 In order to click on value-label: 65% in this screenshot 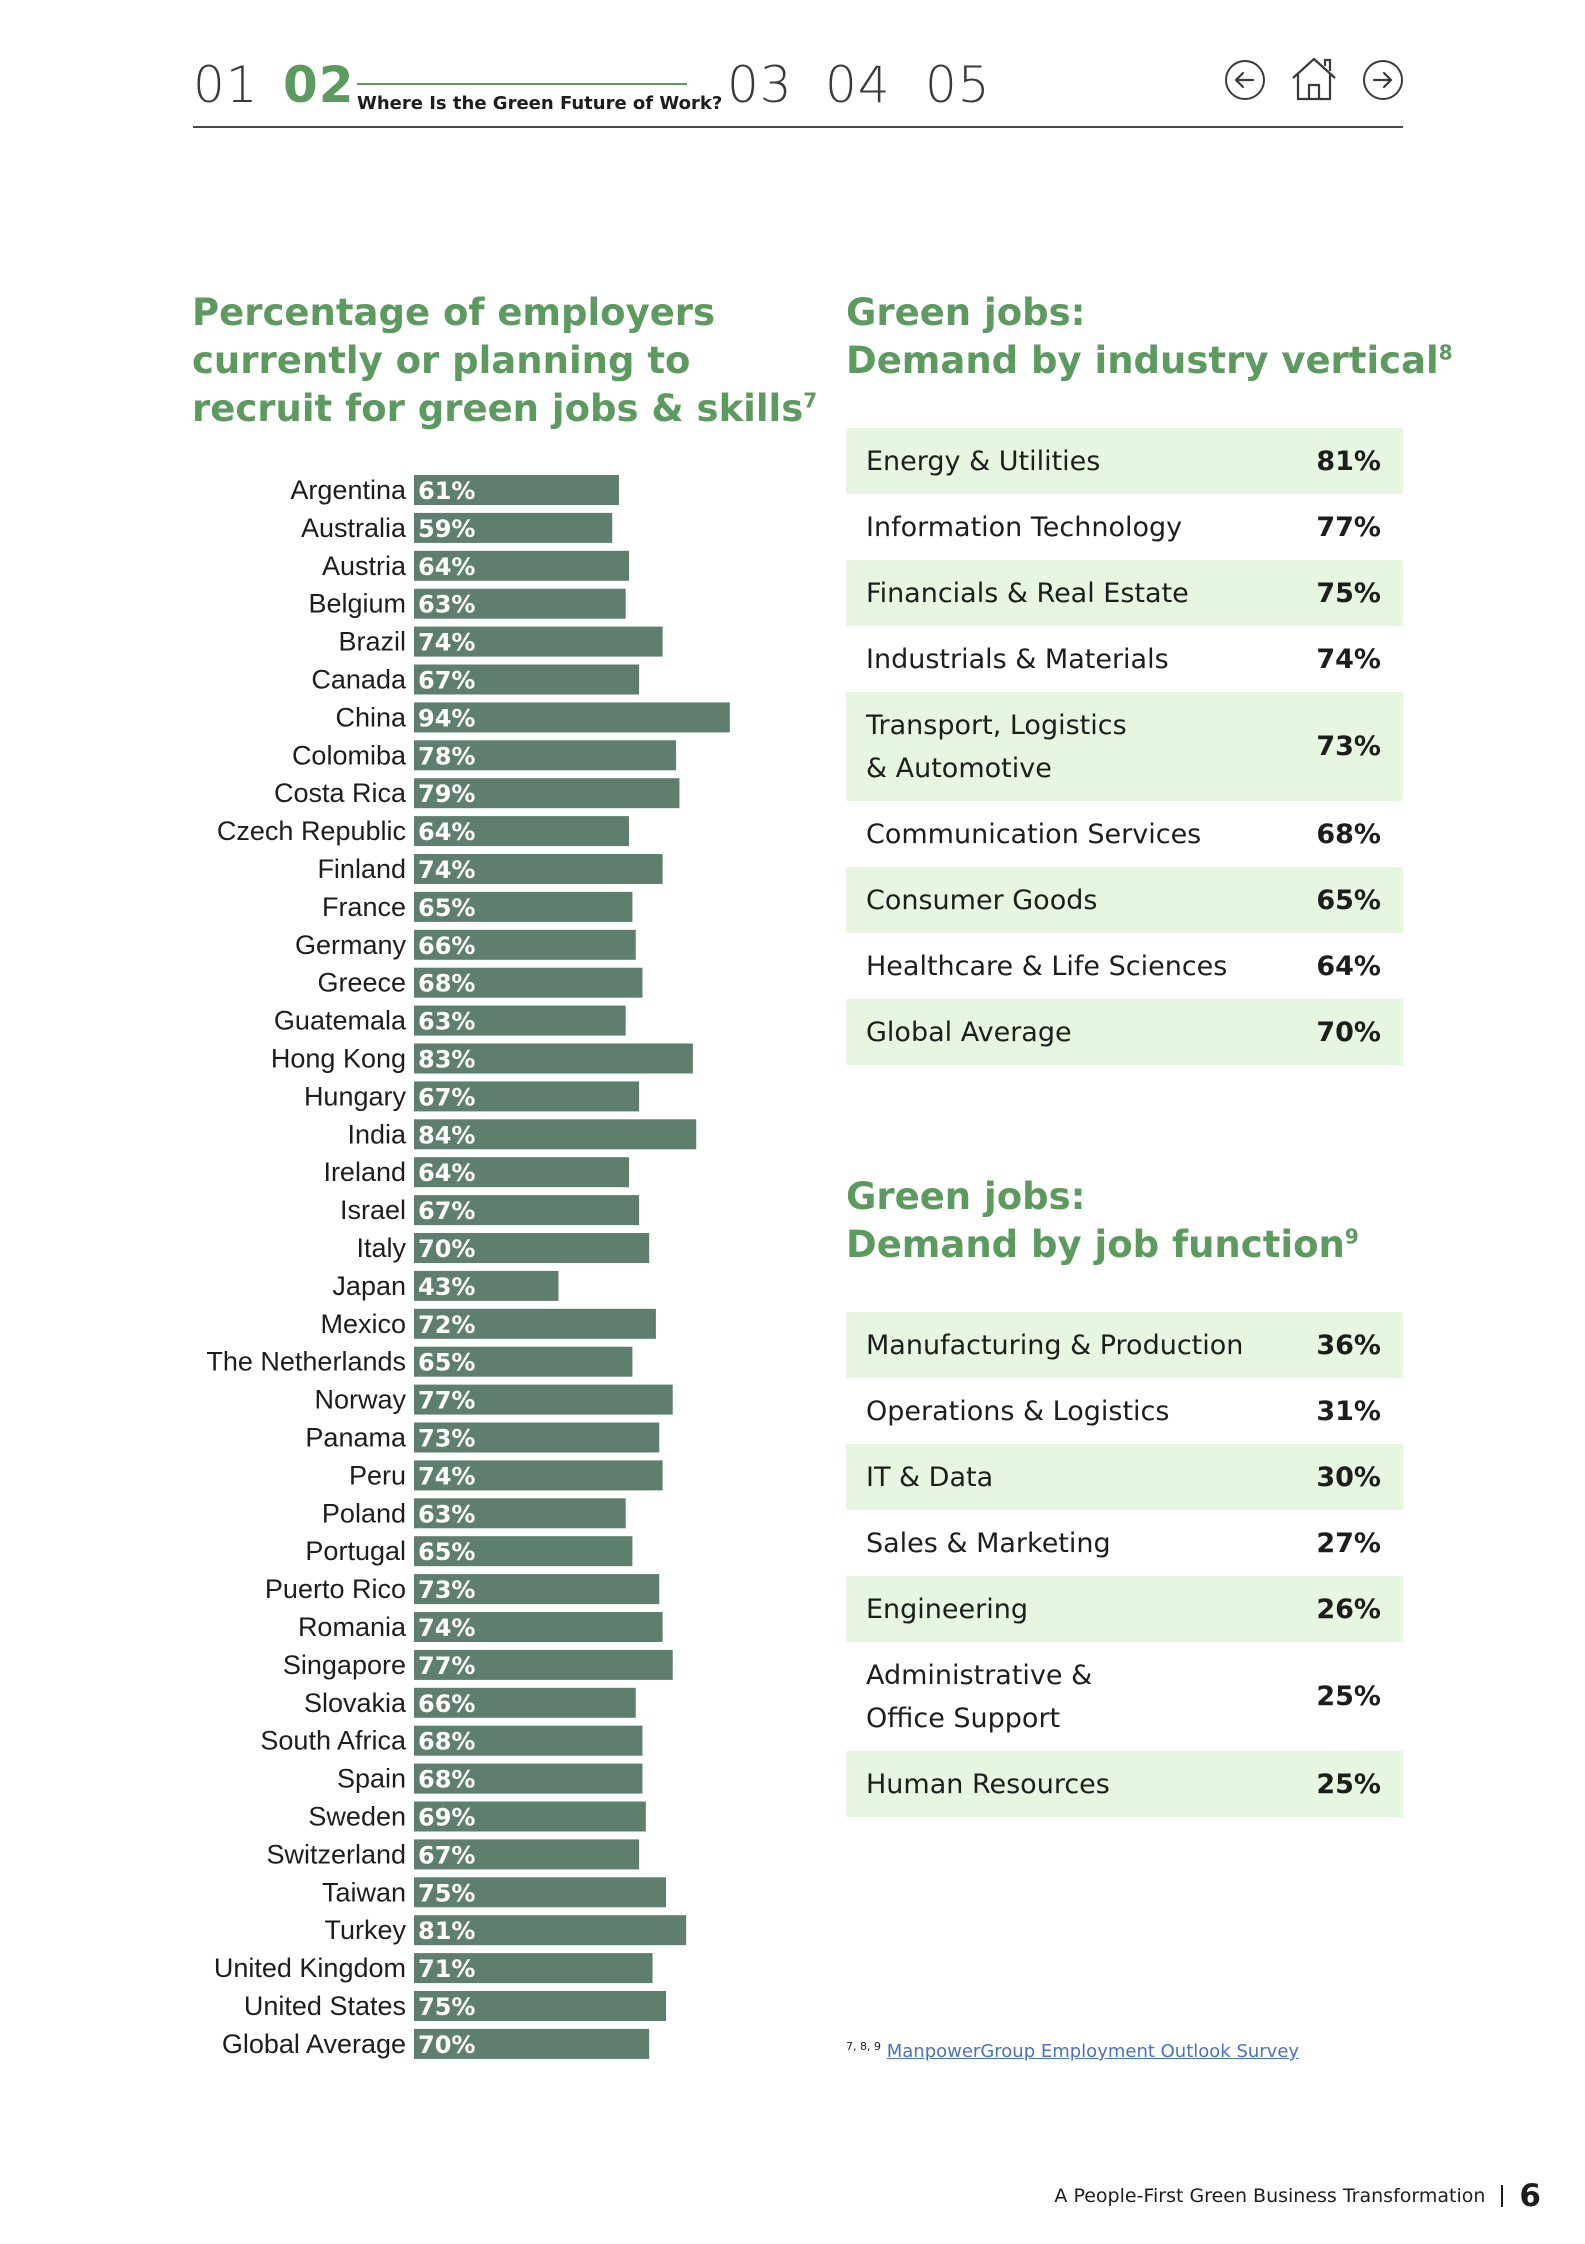, I will do `click(446, 908)`.